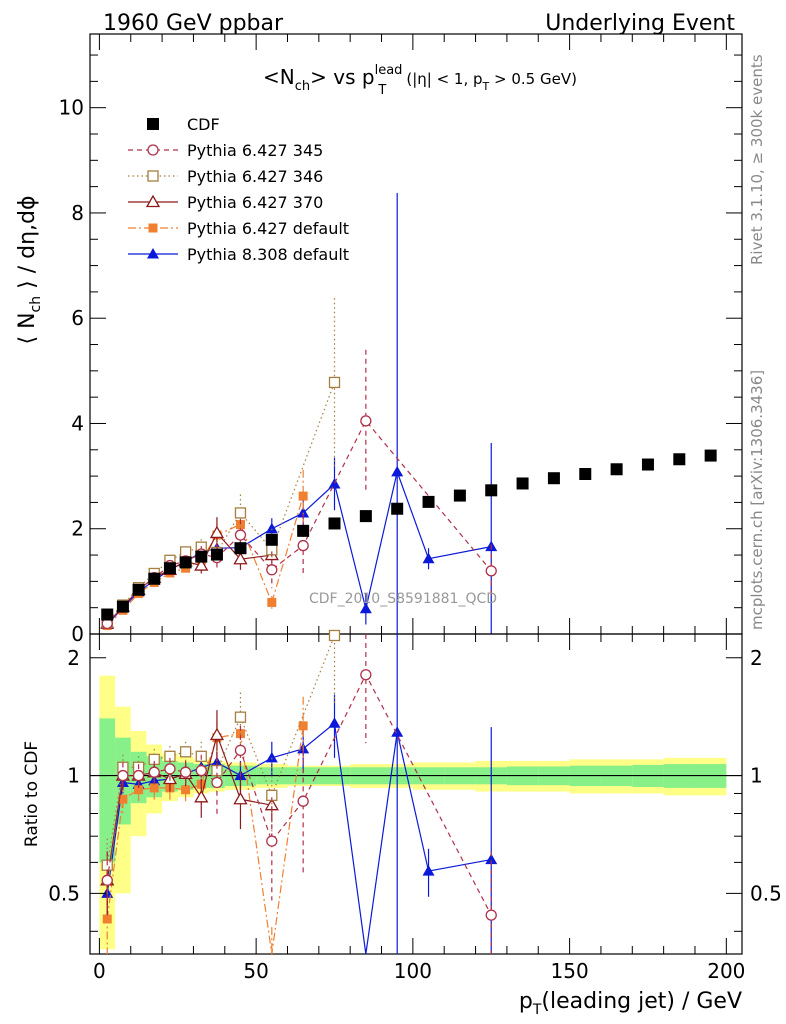 Image resolution: width=786 pixels, height=1024 pixels. What do you see at coordinates (183, 124) in the screenshot?
I see `legend-item: CDF` at bounding box center [183, 124].